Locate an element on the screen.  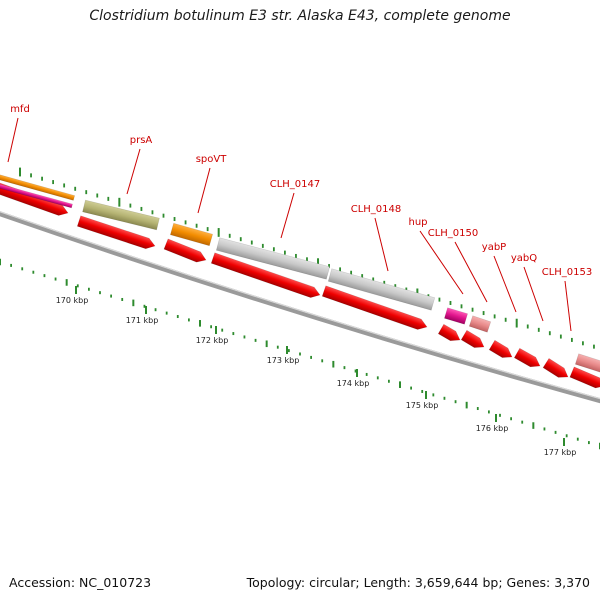
gene-label: spoVT is located at coordinates (212, 159).